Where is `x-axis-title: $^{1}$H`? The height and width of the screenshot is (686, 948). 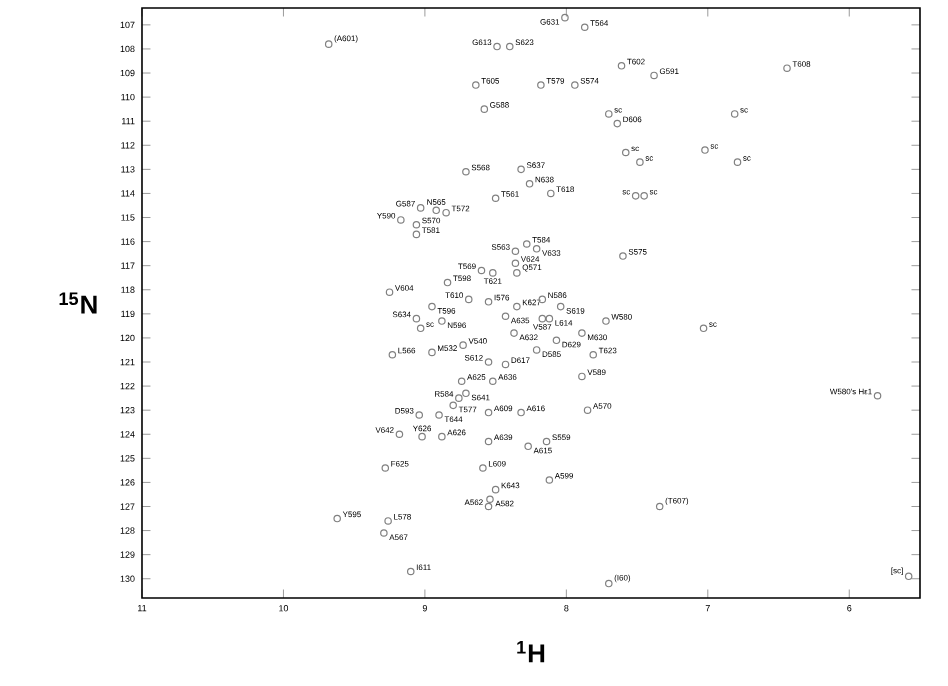 x-axis-title: $^{1}$H is located at coordinates (531, 652).